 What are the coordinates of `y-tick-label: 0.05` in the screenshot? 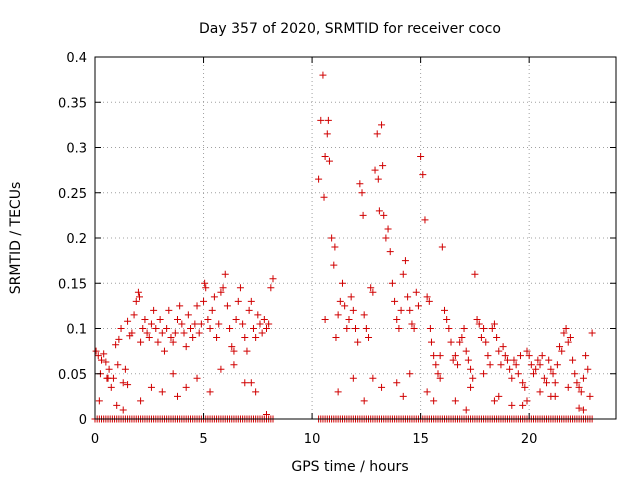 It's located at (72, 375).